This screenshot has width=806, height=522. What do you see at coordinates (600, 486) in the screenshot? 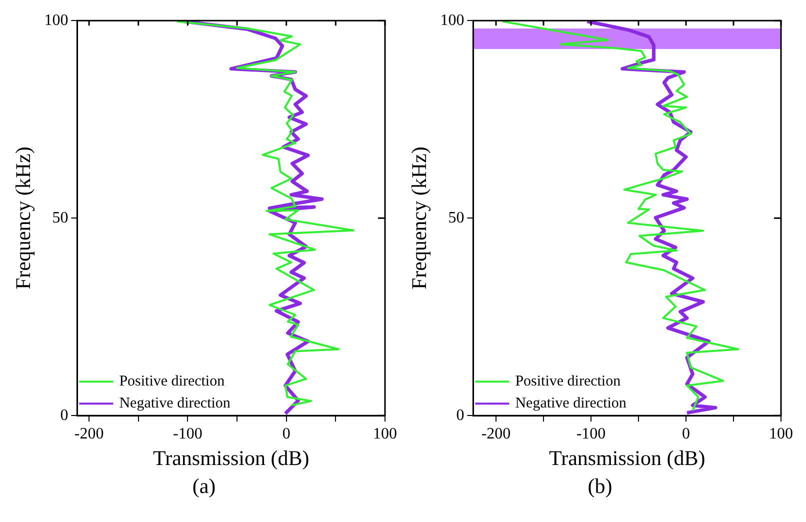
I see `text: (b)` at bounding box center [600, 486].